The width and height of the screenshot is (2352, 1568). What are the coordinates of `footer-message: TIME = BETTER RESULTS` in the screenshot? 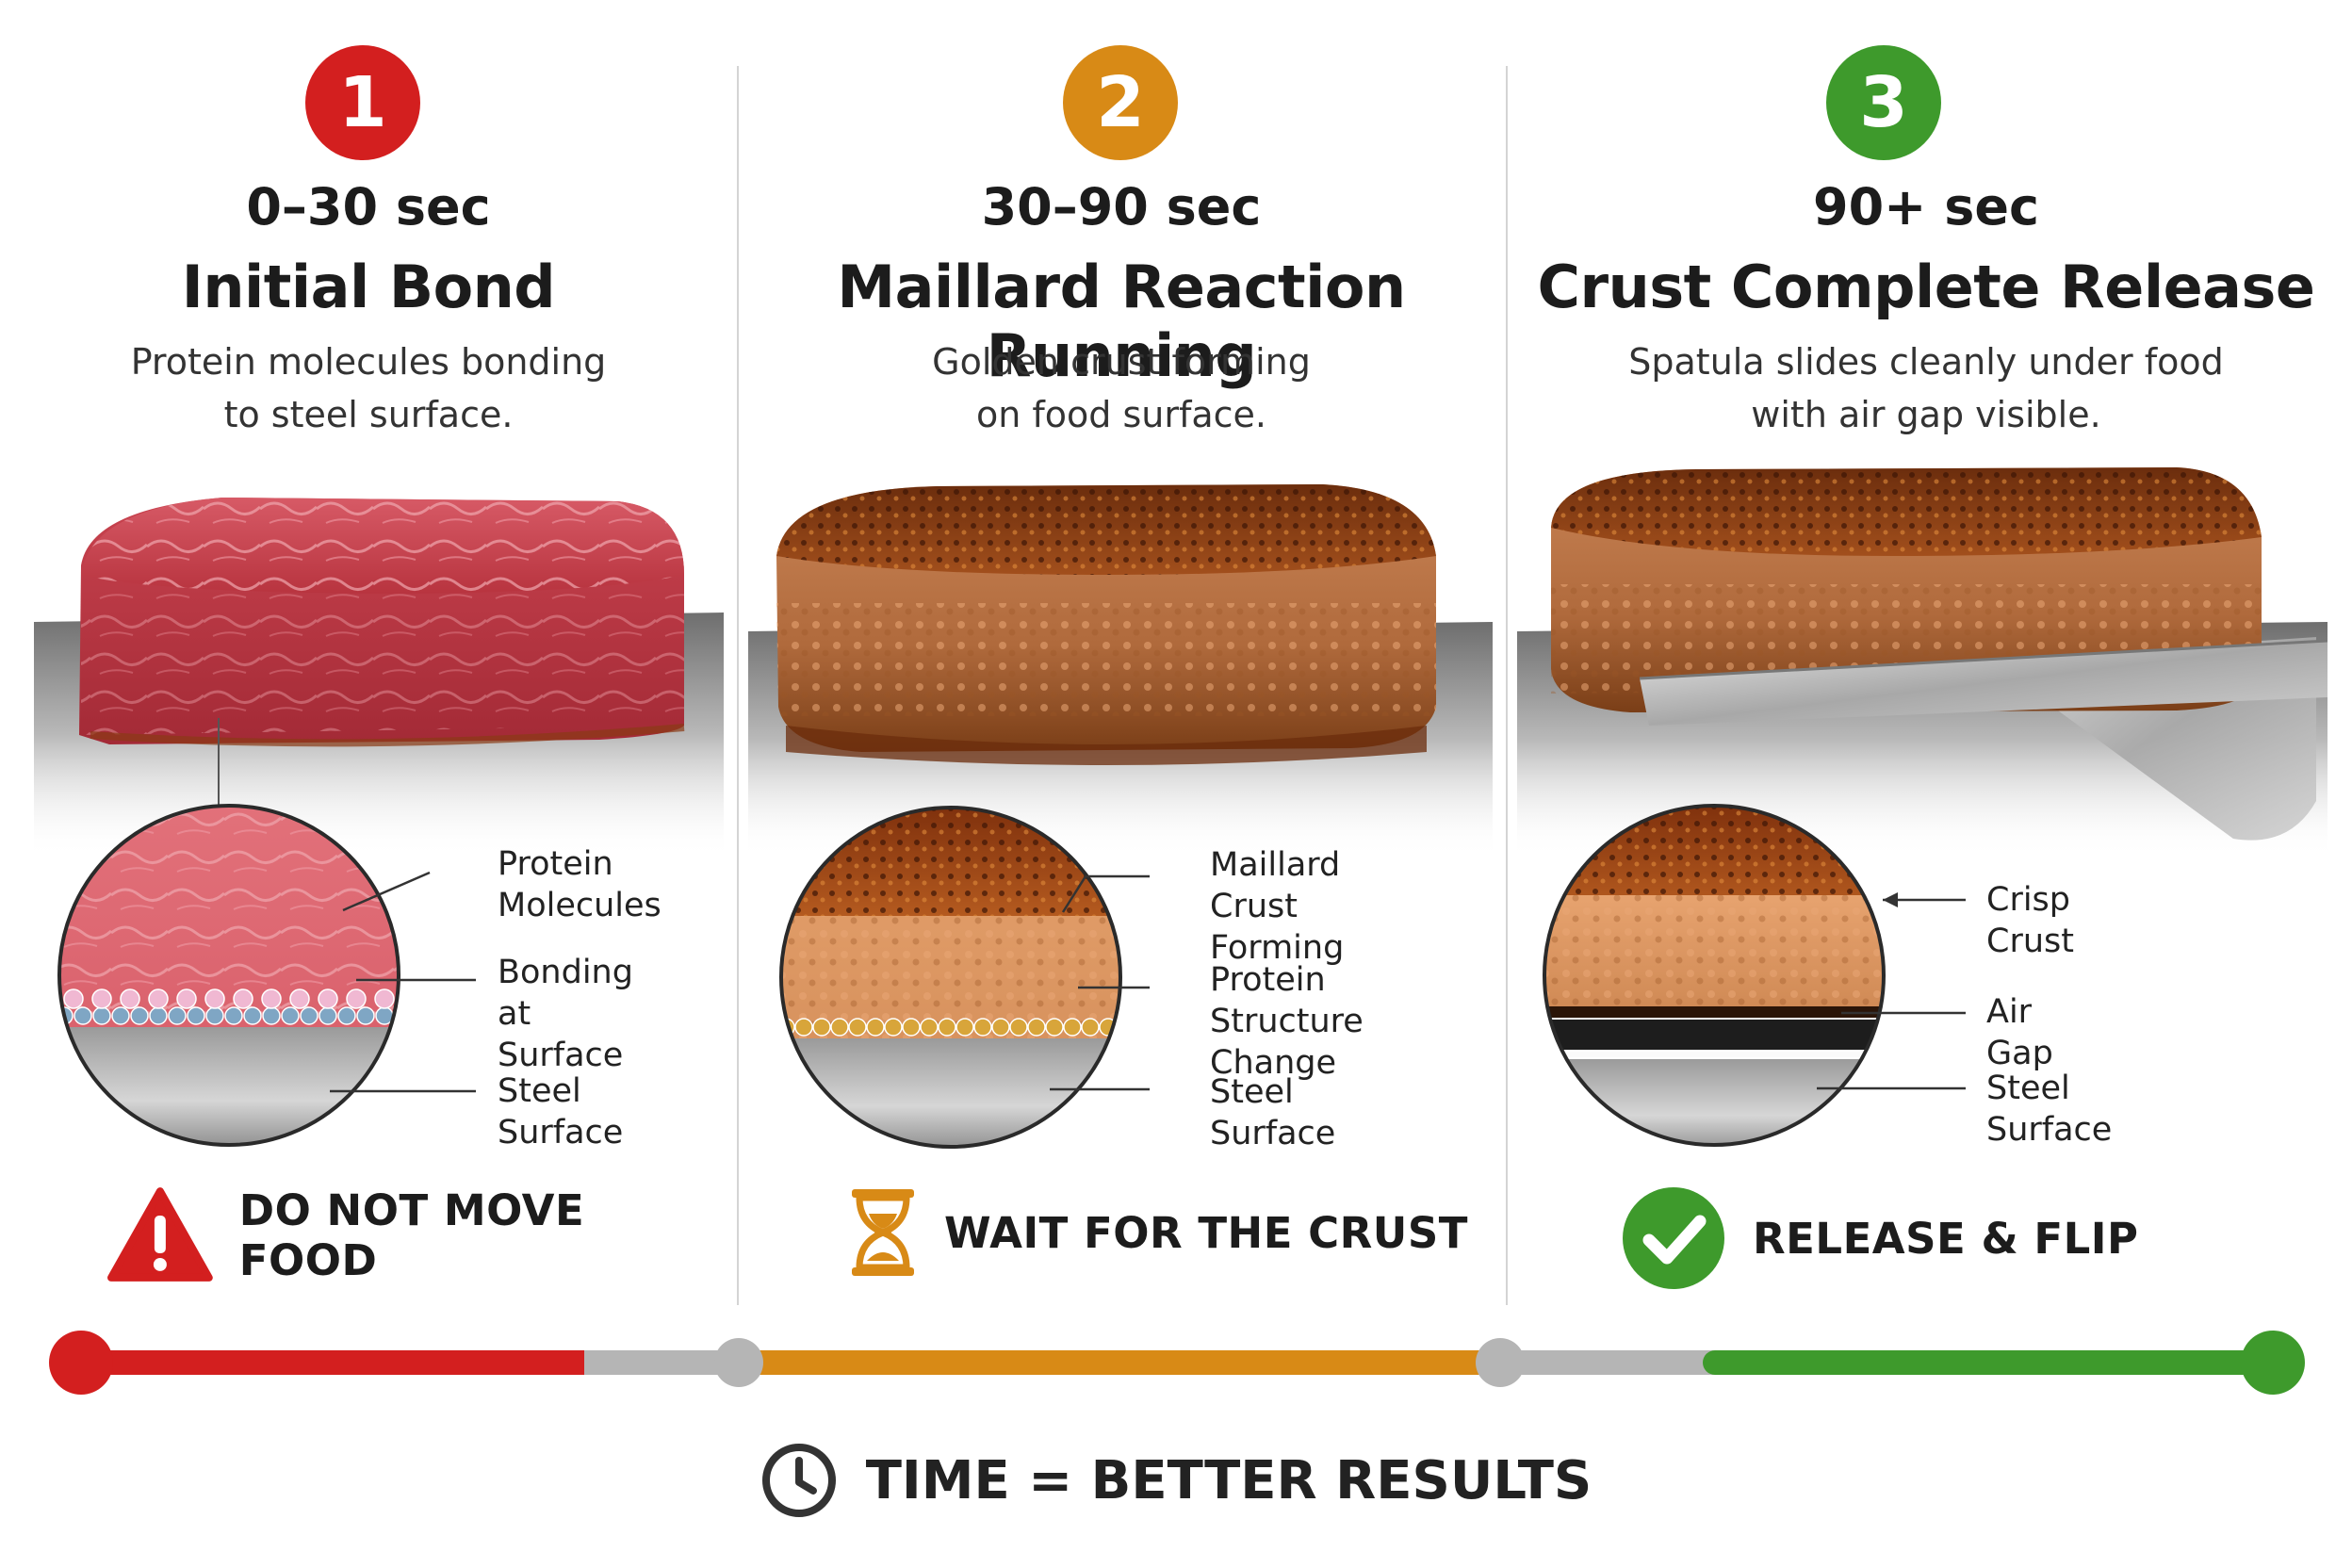 It's located at (1176, 1481).